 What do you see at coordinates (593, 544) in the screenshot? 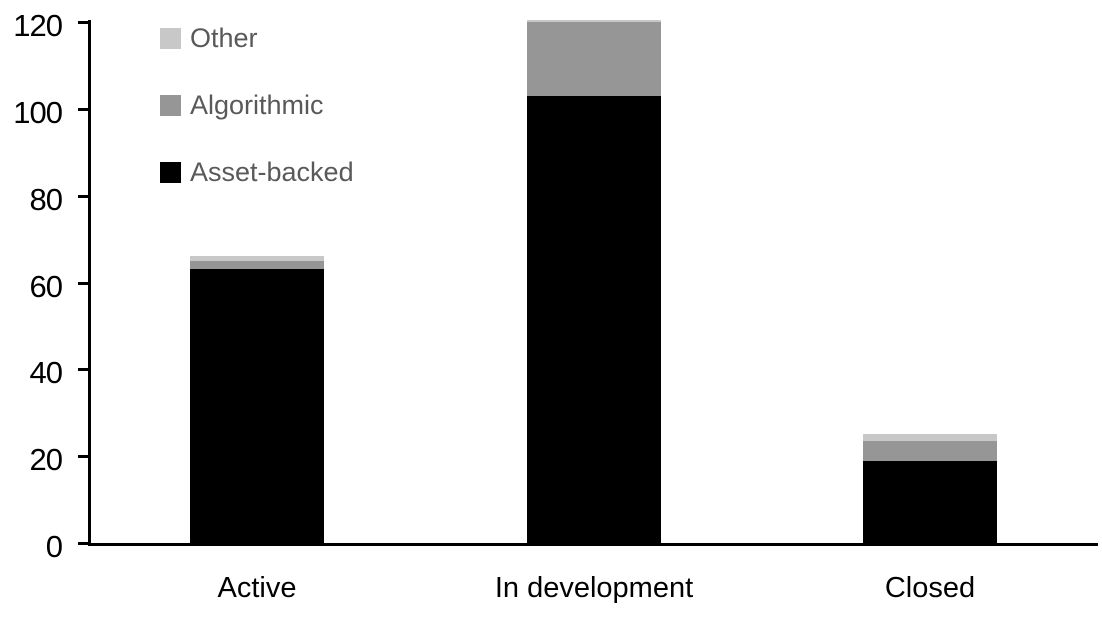
I see `x-axis-line` at bounding box center [593, 544].